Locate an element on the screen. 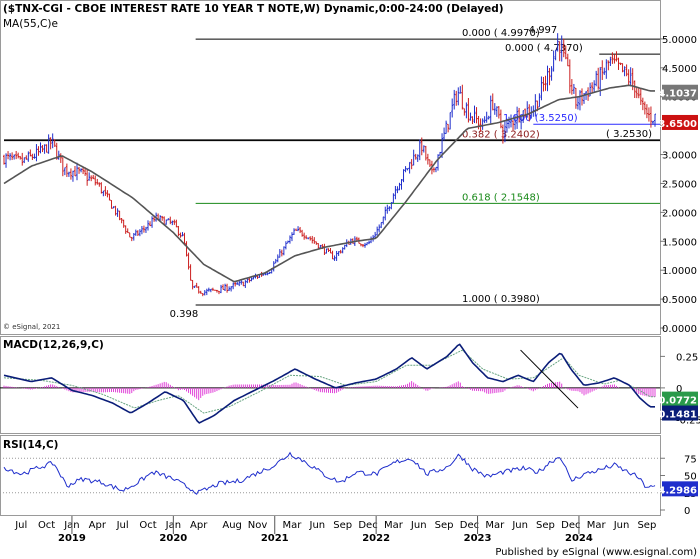 This screenshot has height=559, width=700. macd-badge is located at coordinates (680, 413).